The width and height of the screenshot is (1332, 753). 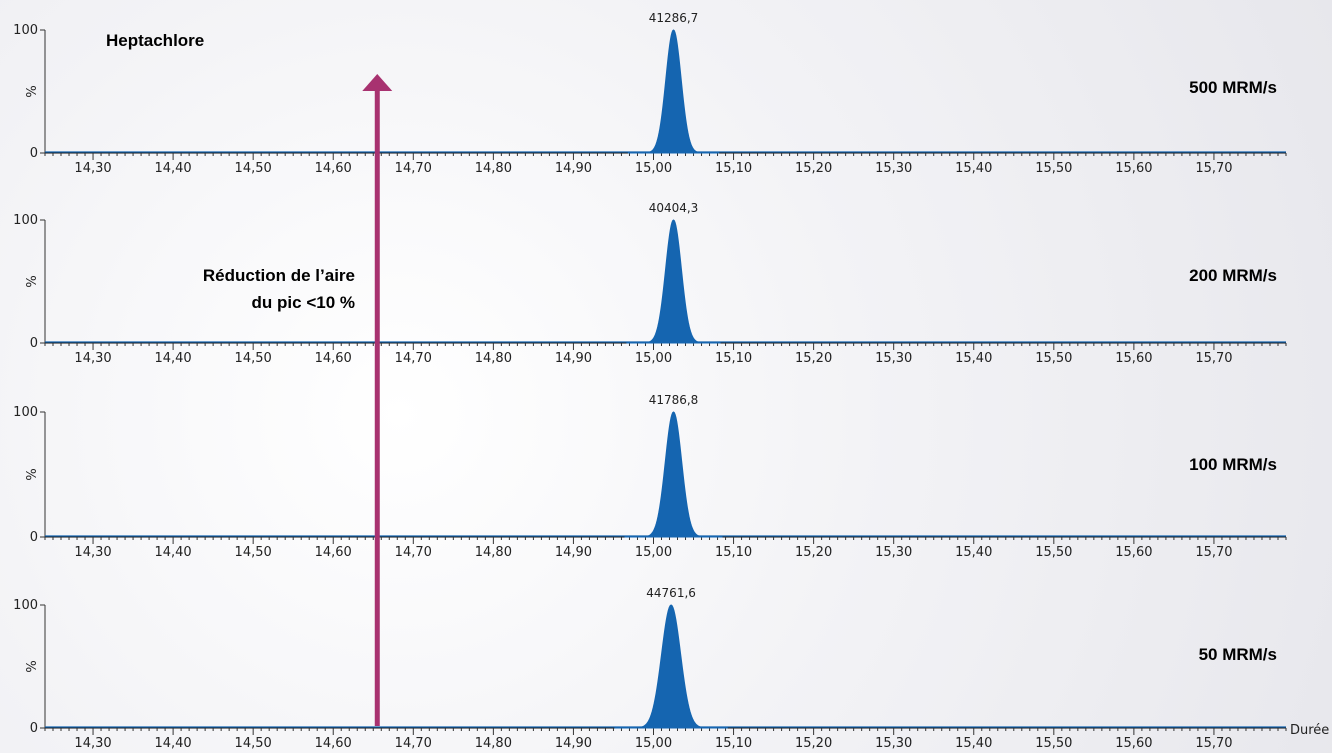 What do you see at coordinates (377, 400) in the screenshot?
I see `annotation-arrow` at bounding box center [377, 400].